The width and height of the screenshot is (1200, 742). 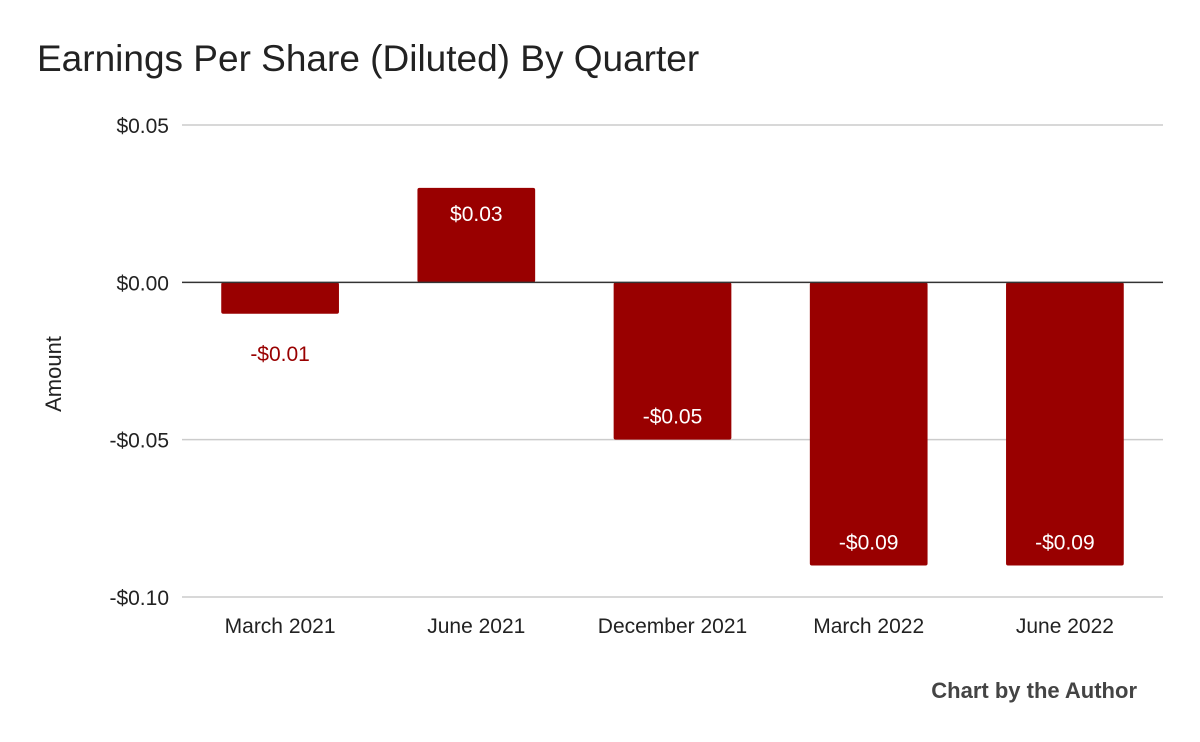 I want to click on x-tick-label: December 2021, so click(x=672, y=626).